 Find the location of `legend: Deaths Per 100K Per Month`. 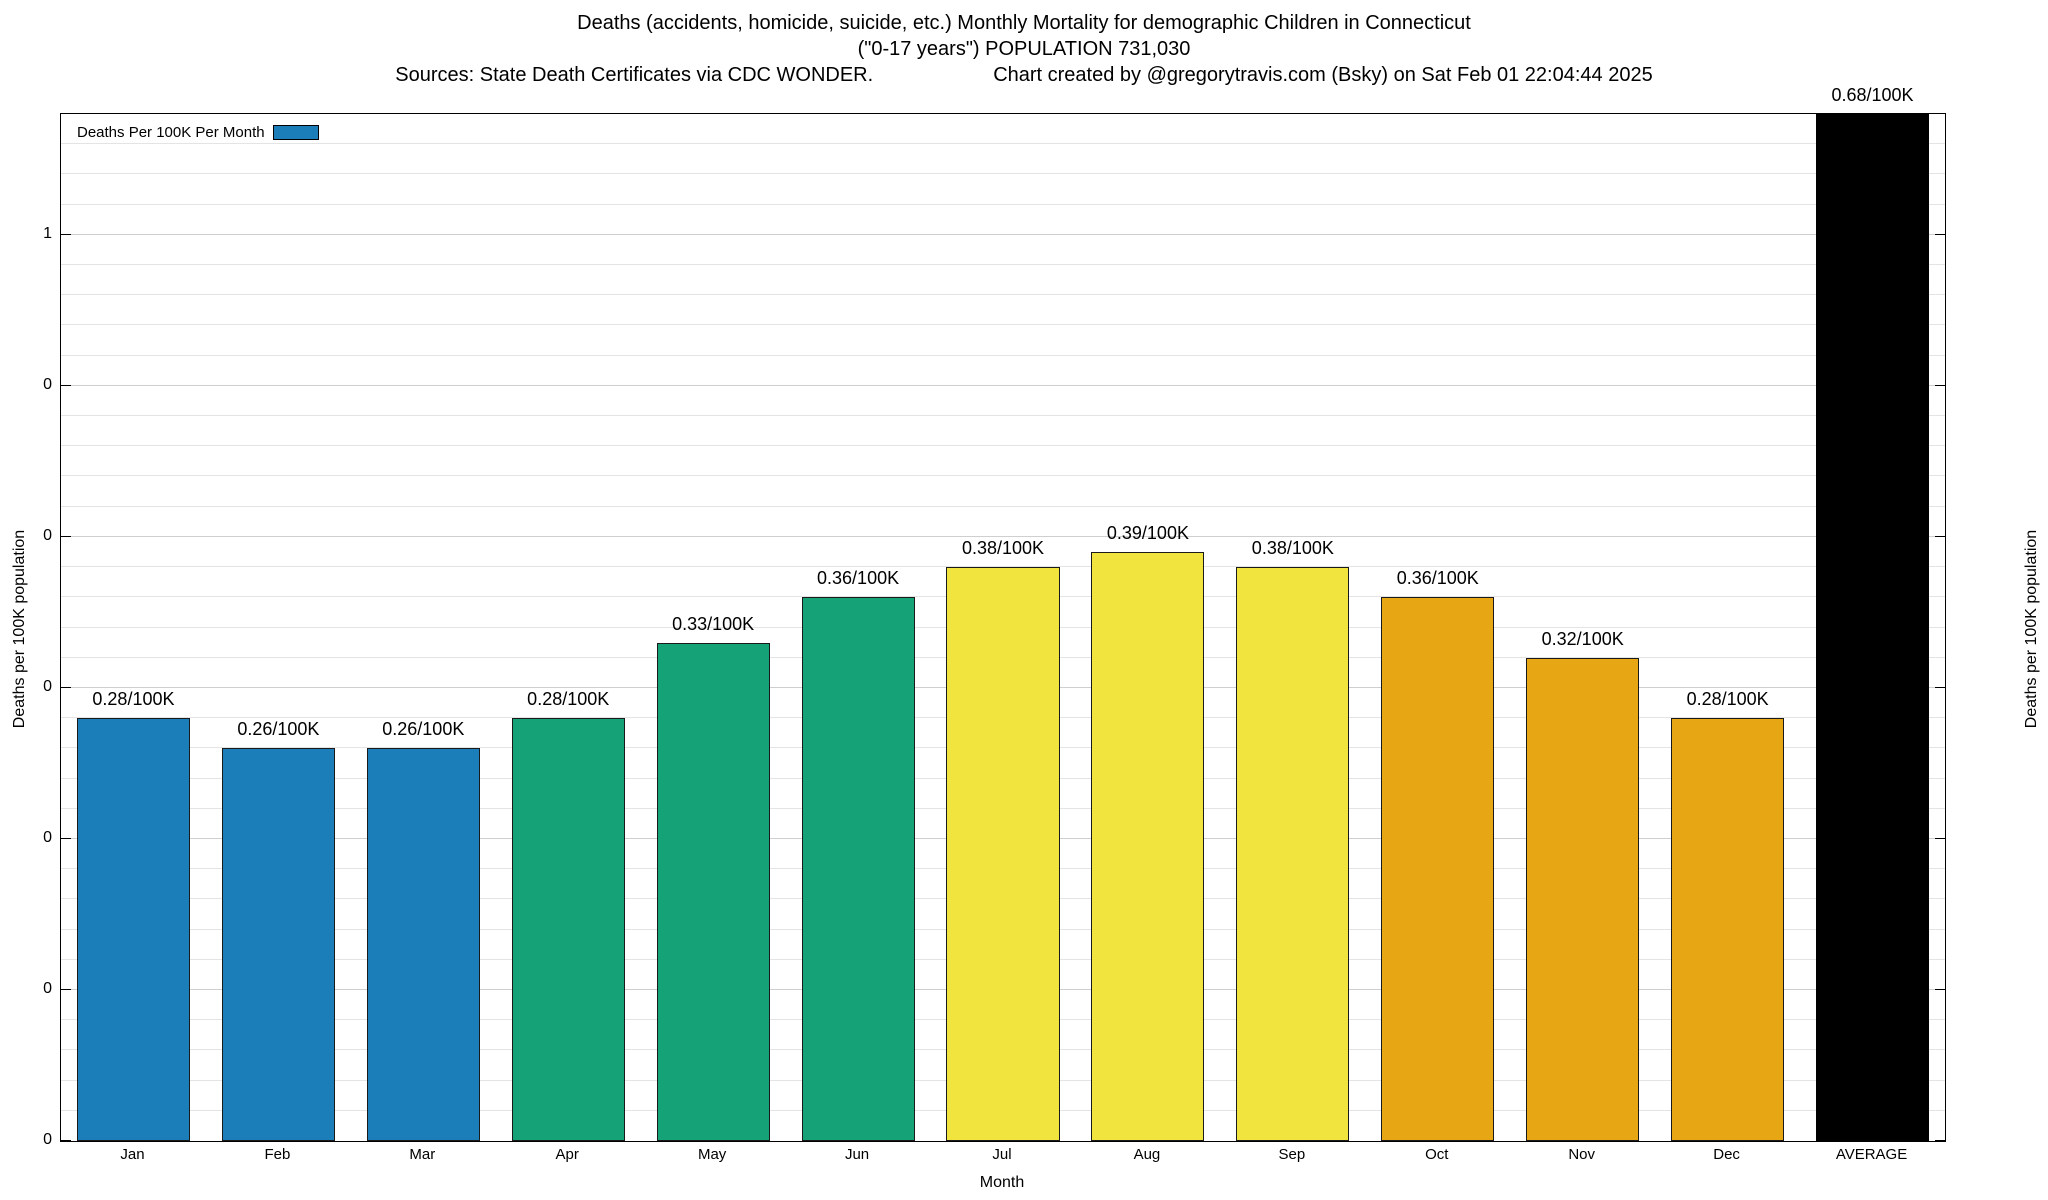

legend: Deaths Per 100K Per Month is located at coordinates (198, 132).